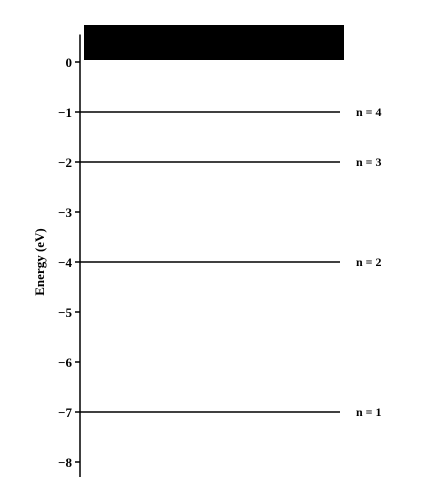  What do you see at coordinates (65, 262) in the screenshot?
I see `y-tick-label: −4` at bounding box center [65, 262].